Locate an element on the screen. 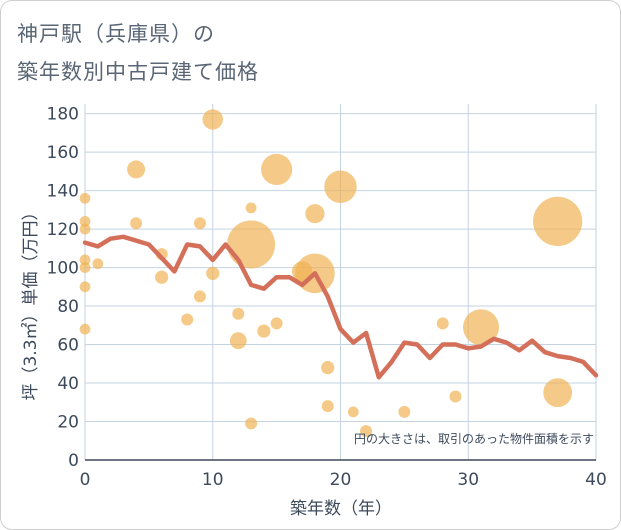 This screenshot has width=621, height=530. y-tick-label: 120 is located at coordinates (63, 230).